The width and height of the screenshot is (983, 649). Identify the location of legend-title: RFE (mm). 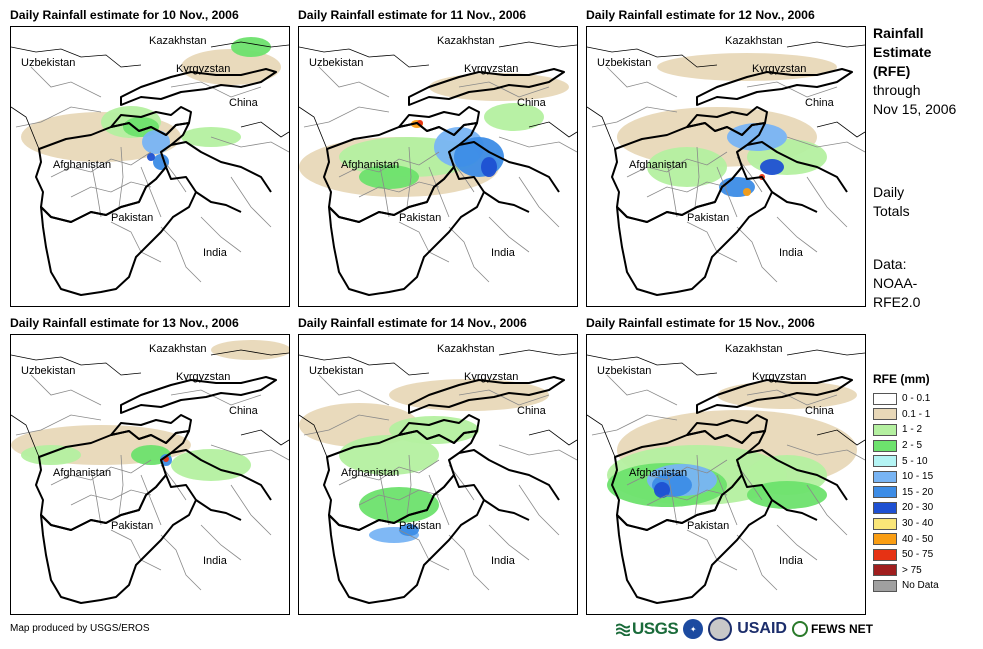
(901, 379).